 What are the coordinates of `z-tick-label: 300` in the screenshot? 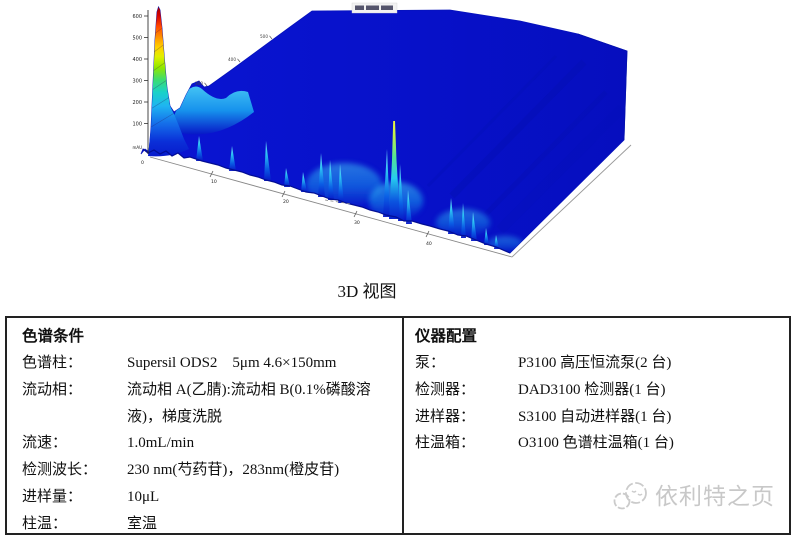 It's located at (137, 82).